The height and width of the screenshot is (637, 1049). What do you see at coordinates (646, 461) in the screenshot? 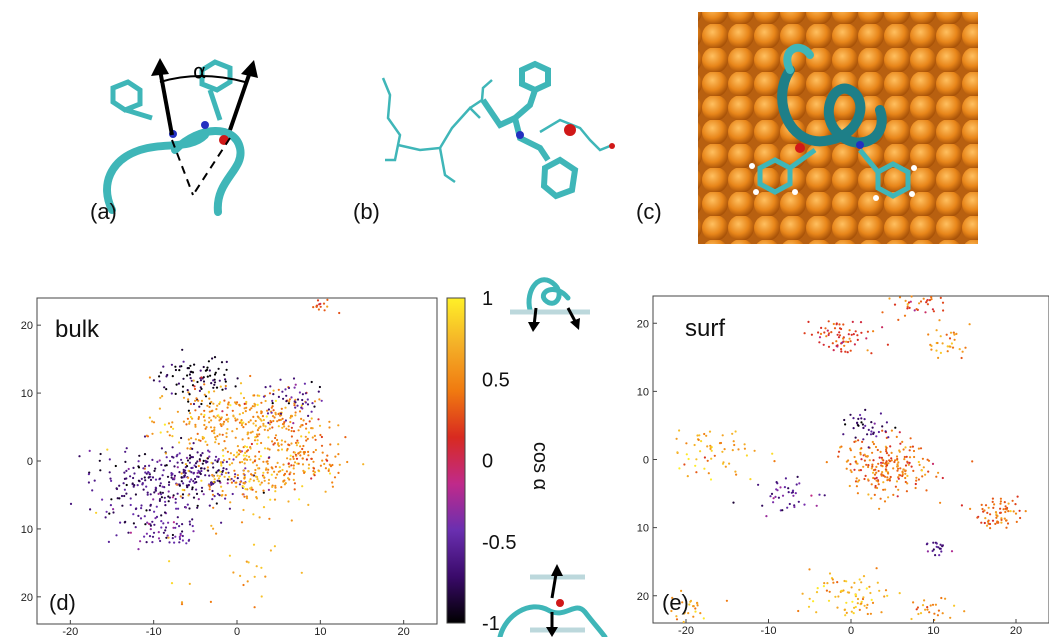
I see `y-tick-label: 0` at bounding box center [646, 461].